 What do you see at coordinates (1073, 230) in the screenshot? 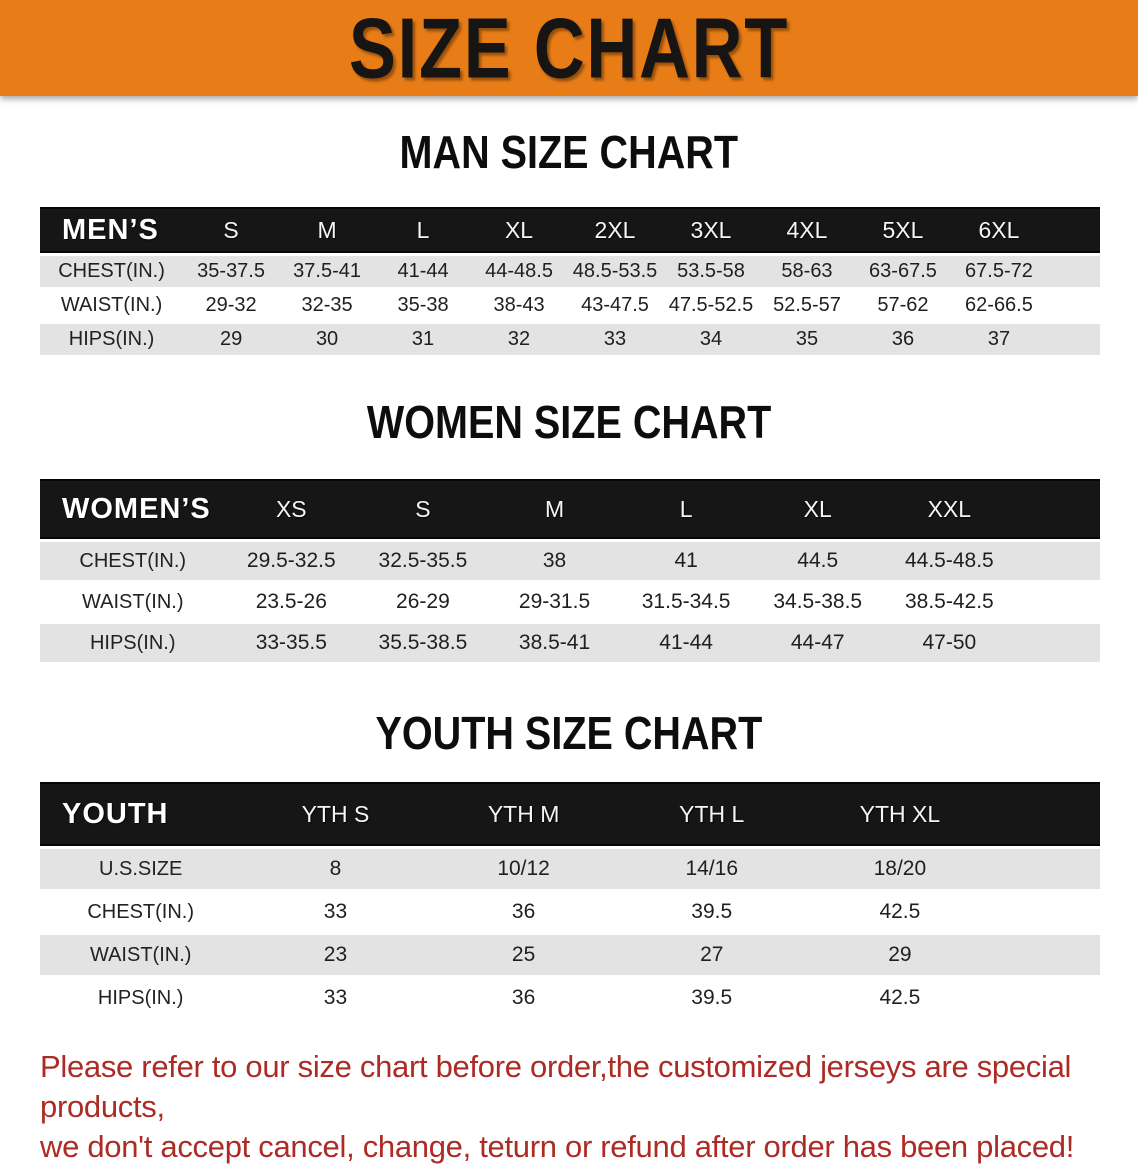
I see `men-header-filler` at bounding box center [1073, 230].